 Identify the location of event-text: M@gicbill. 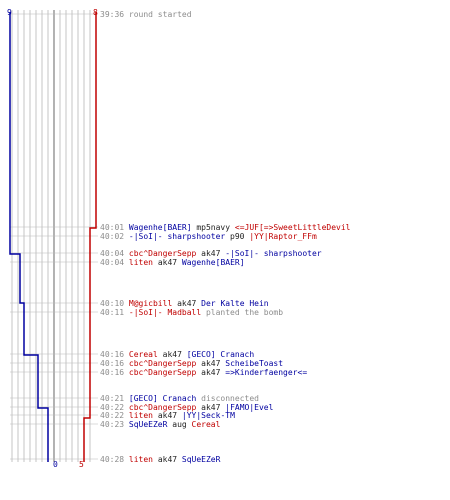
(150, 303).